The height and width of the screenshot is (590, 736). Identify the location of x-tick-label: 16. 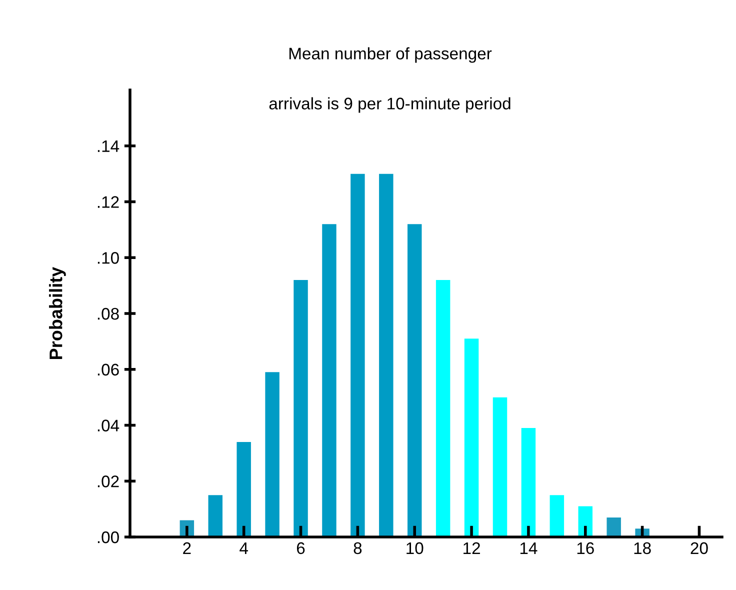
(585, 548).